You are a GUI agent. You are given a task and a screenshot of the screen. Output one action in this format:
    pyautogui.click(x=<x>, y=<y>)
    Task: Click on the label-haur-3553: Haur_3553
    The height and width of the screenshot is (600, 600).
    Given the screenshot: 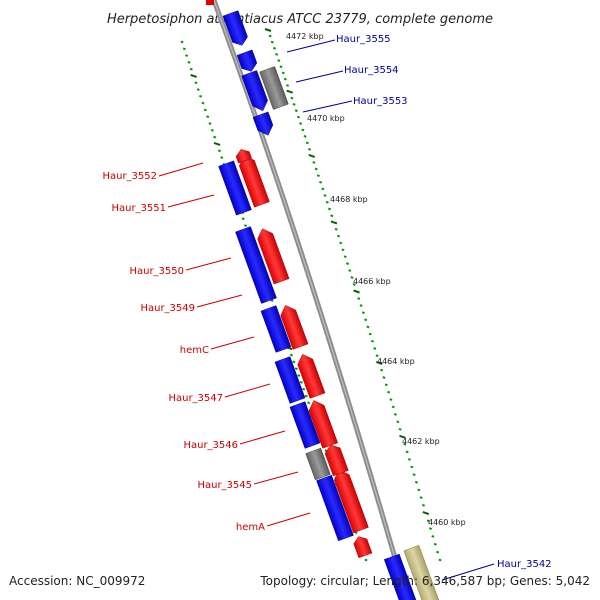 What is the action you would take?
    pyautogui.click(x=380, y=101)
    